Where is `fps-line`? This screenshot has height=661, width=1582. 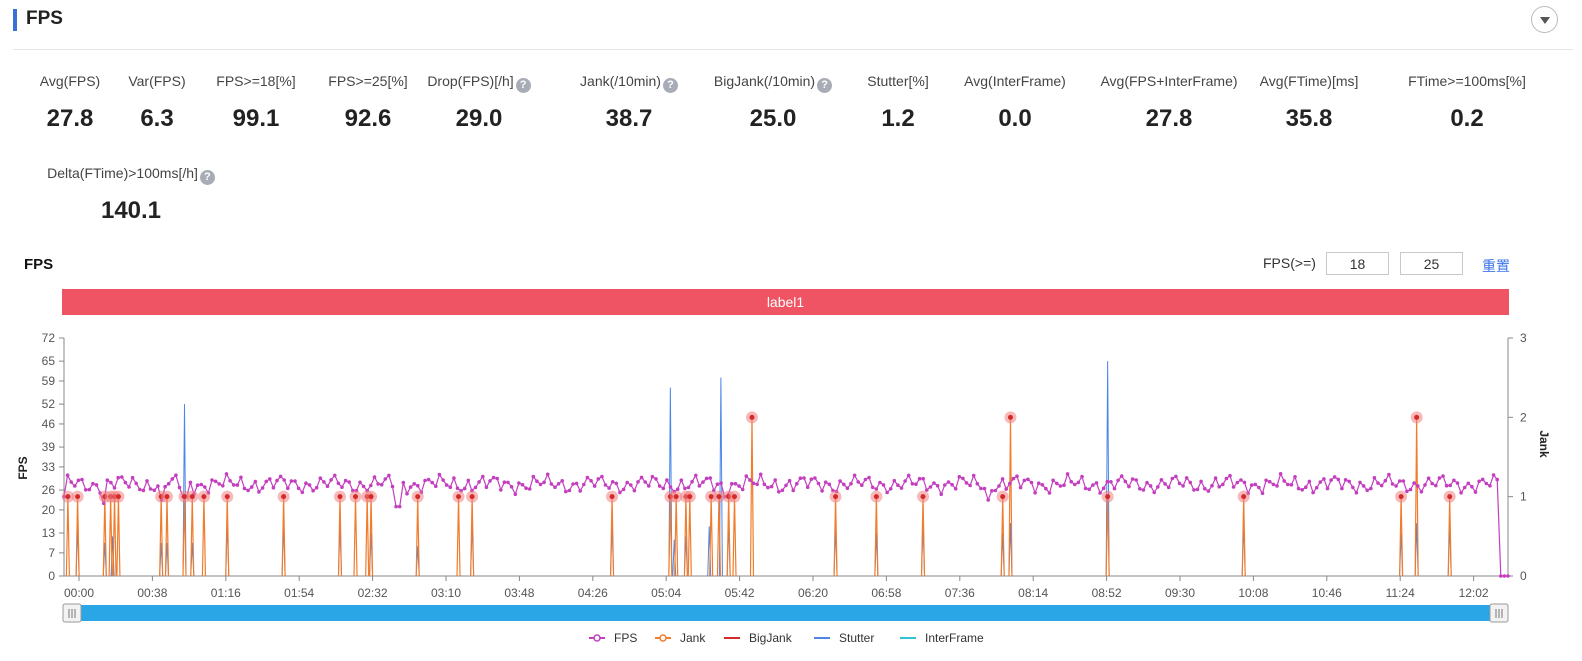
fps-line is located at coordinates (785, 524).